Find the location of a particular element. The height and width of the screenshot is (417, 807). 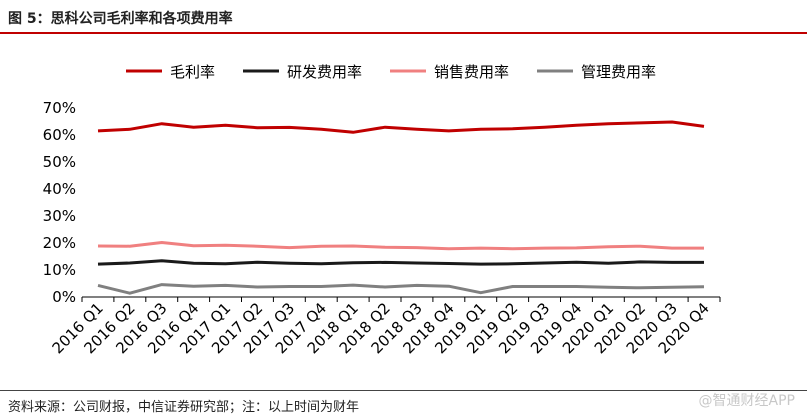

source-rule is located at coordinates (403, 390).